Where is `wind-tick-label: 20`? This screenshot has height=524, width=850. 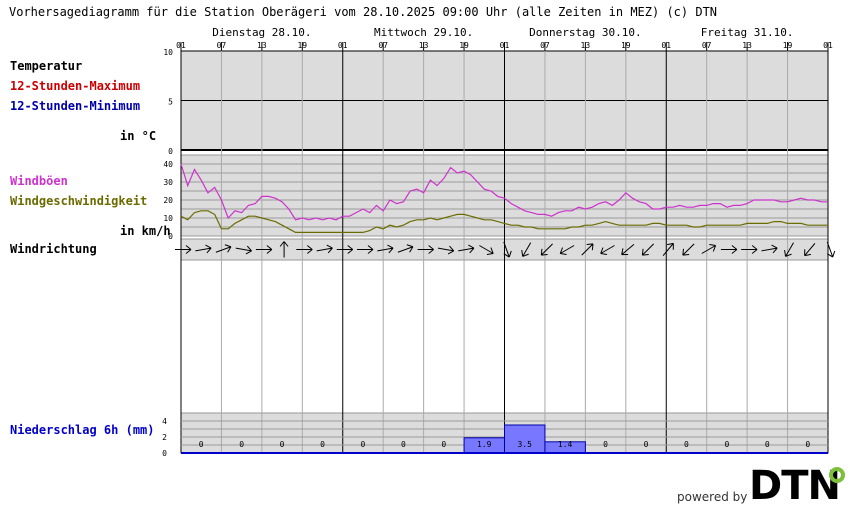
wind-tick-label: 20 is located at coordinates (168, 200).